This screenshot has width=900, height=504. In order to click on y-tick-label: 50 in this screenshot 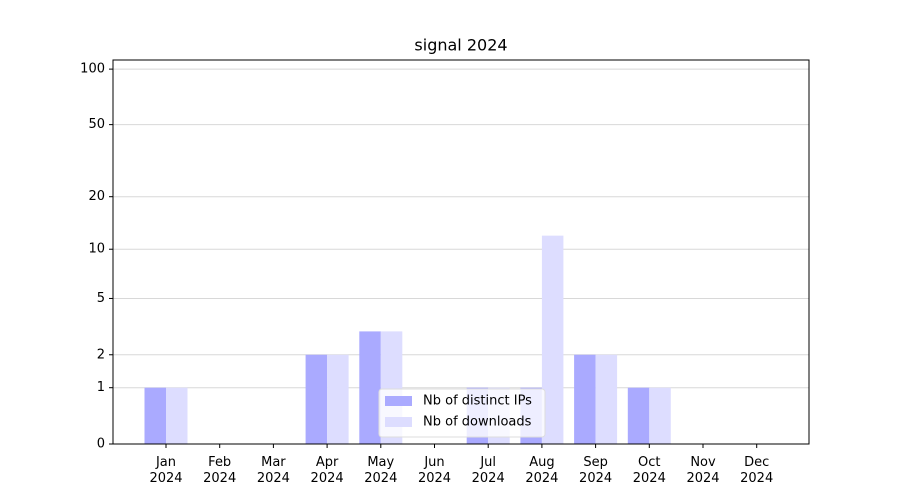, I will do `click(96, 124)`.